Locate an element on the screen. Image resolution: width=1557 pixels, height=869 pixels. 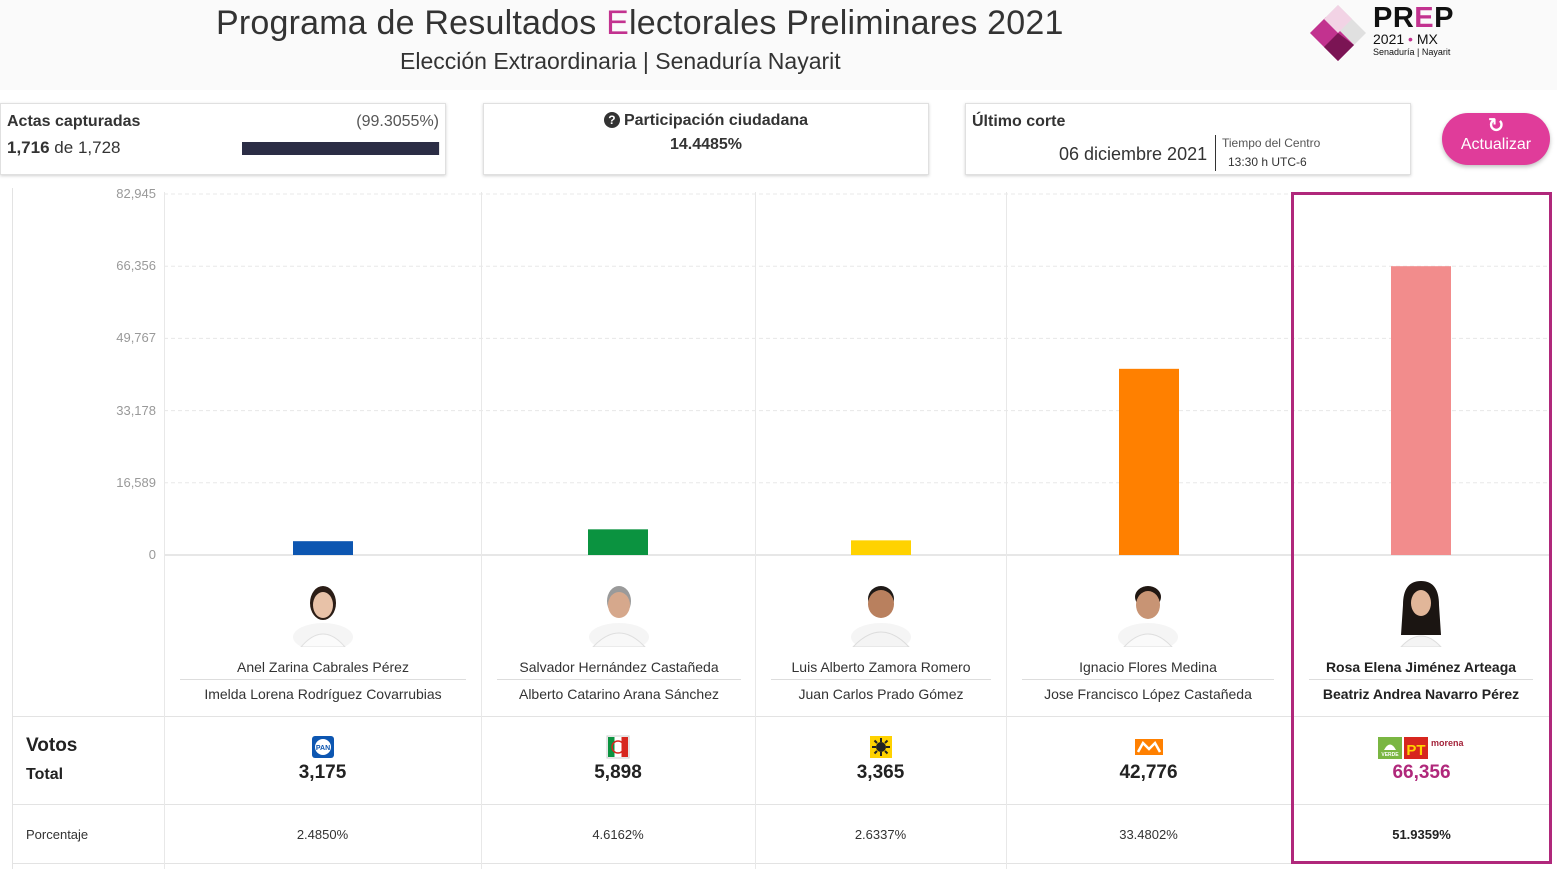
candidate-suplente: Alberto Catarino Arana Sánchez is located at coordinates (618, 694).